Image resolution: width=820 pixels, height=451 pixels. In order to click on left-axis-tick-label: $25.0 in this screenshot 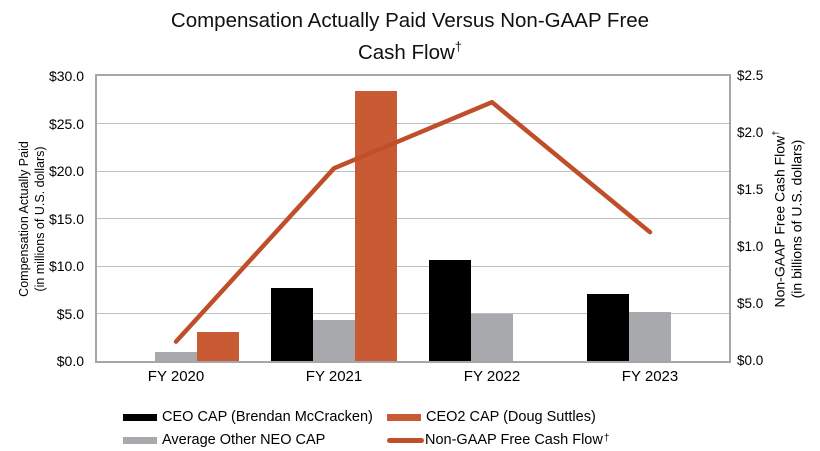, I will do `click(66, 123)`.